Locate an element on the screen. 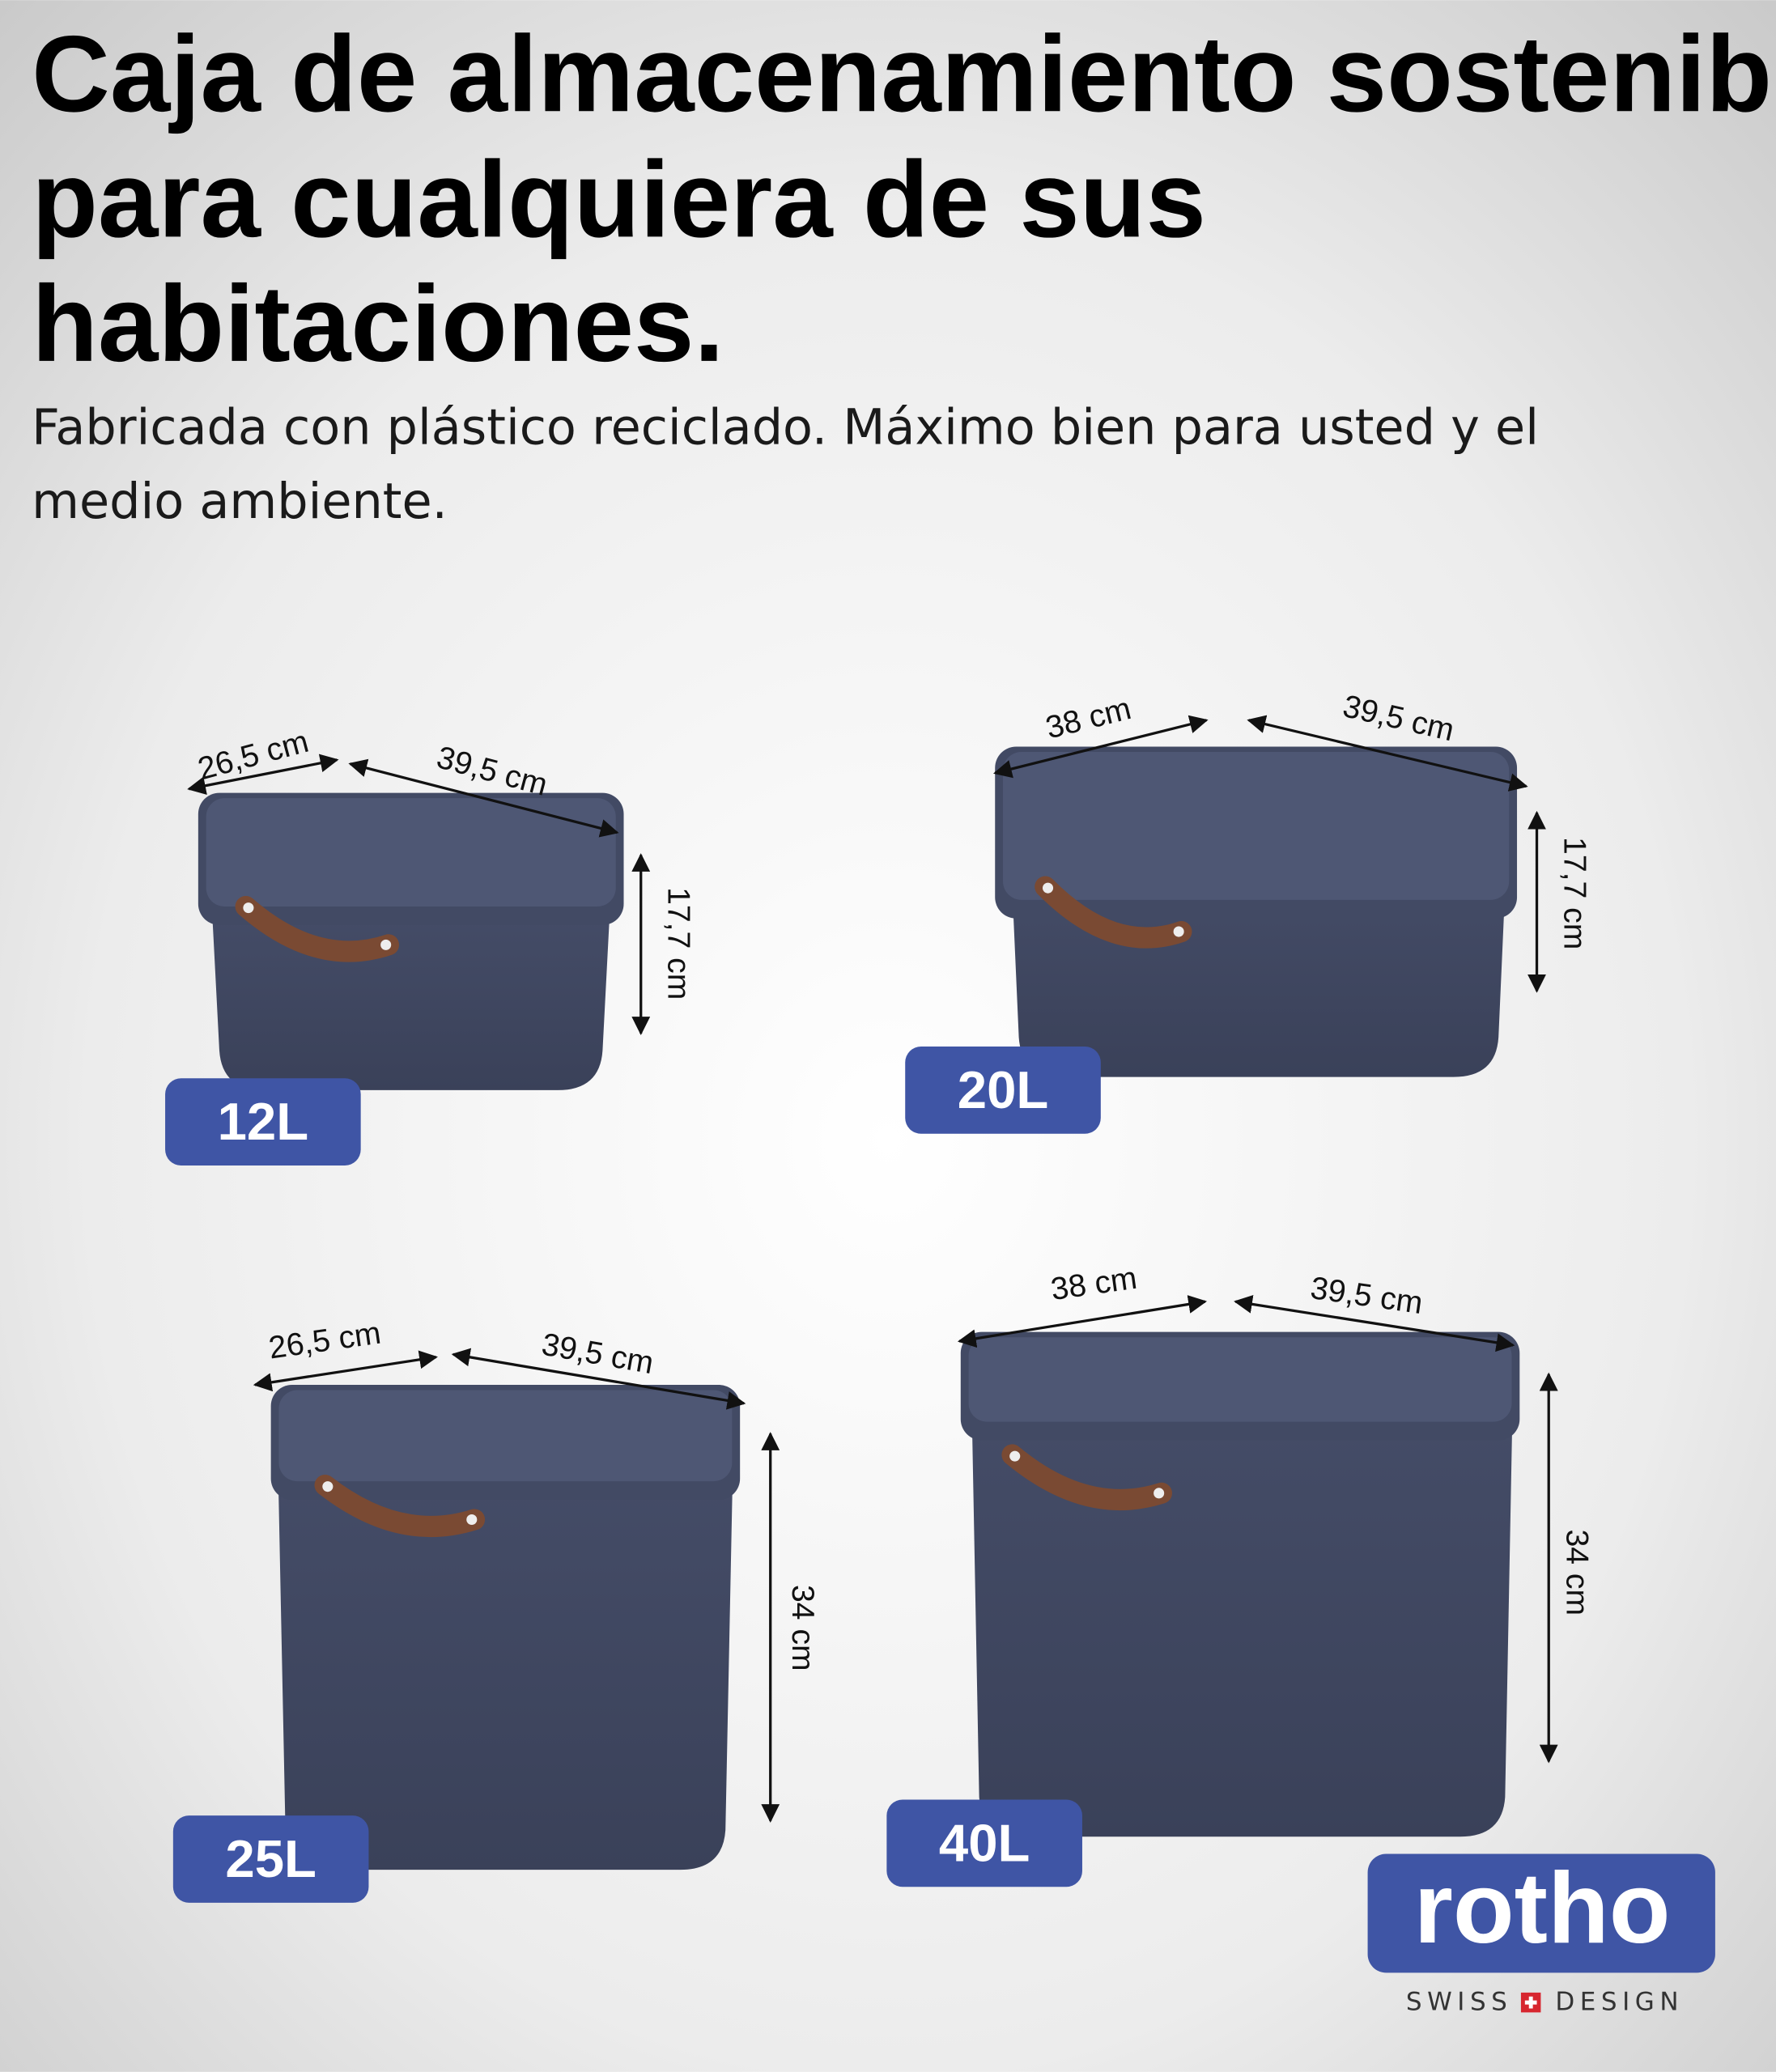 This screenshot has height=2072, width=1776. swiss-cross is located at coordinates (1531, 2002).